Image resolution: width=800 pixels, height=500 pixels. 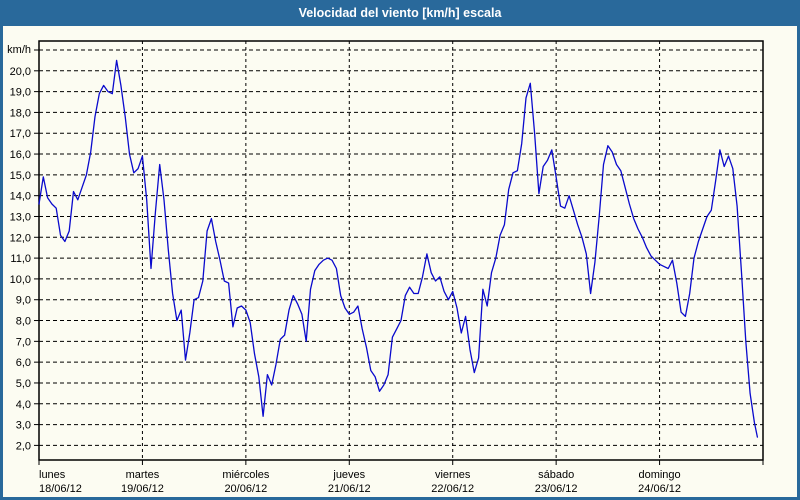 What do you see at coordinates (20, 134) in the screenshot?
I see `y-tick-label: 17,0` at bounding box center [20, 134].